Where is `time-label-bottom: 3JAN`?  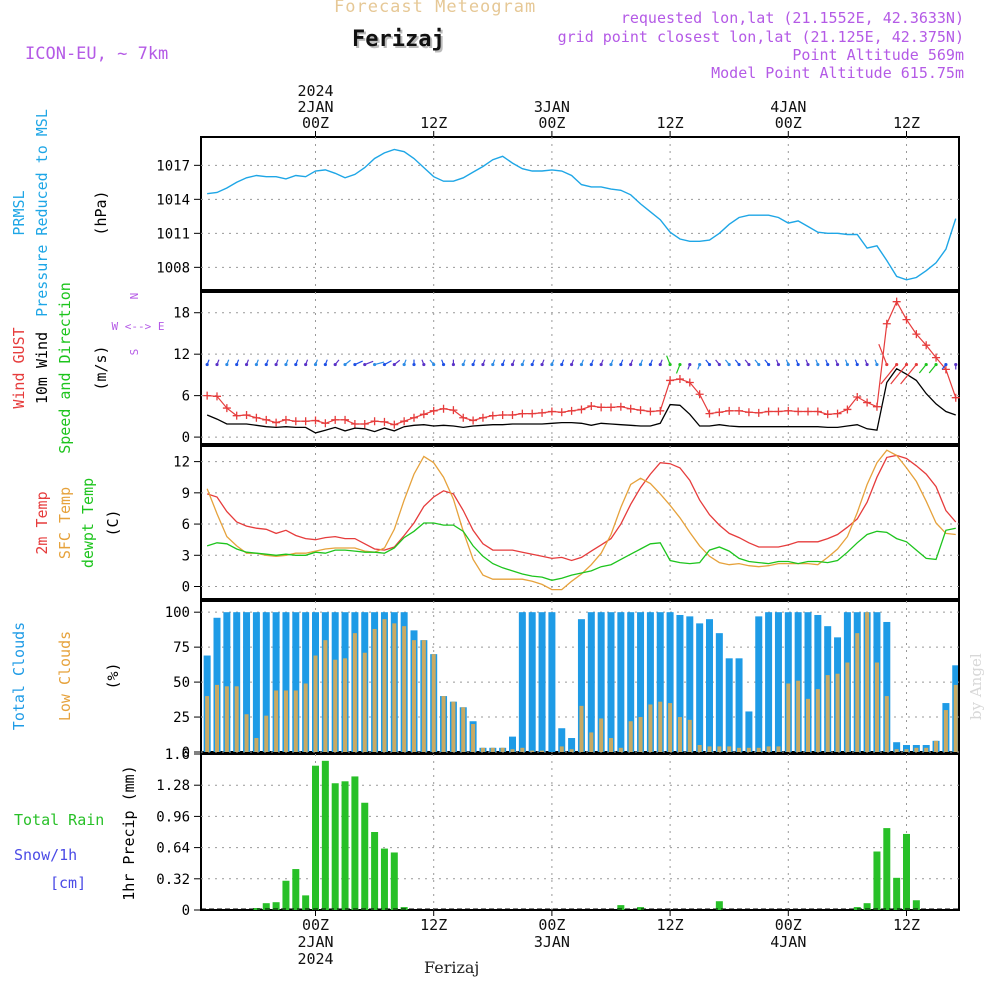
time-label-bottom: 3JAN is located at coordinates (552, 942).